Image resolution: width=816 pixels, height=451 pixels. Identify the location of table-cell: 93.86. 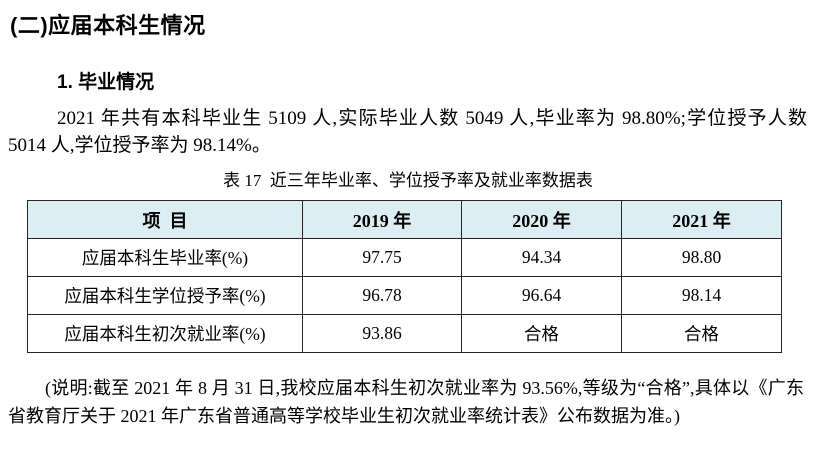
(382, 333).